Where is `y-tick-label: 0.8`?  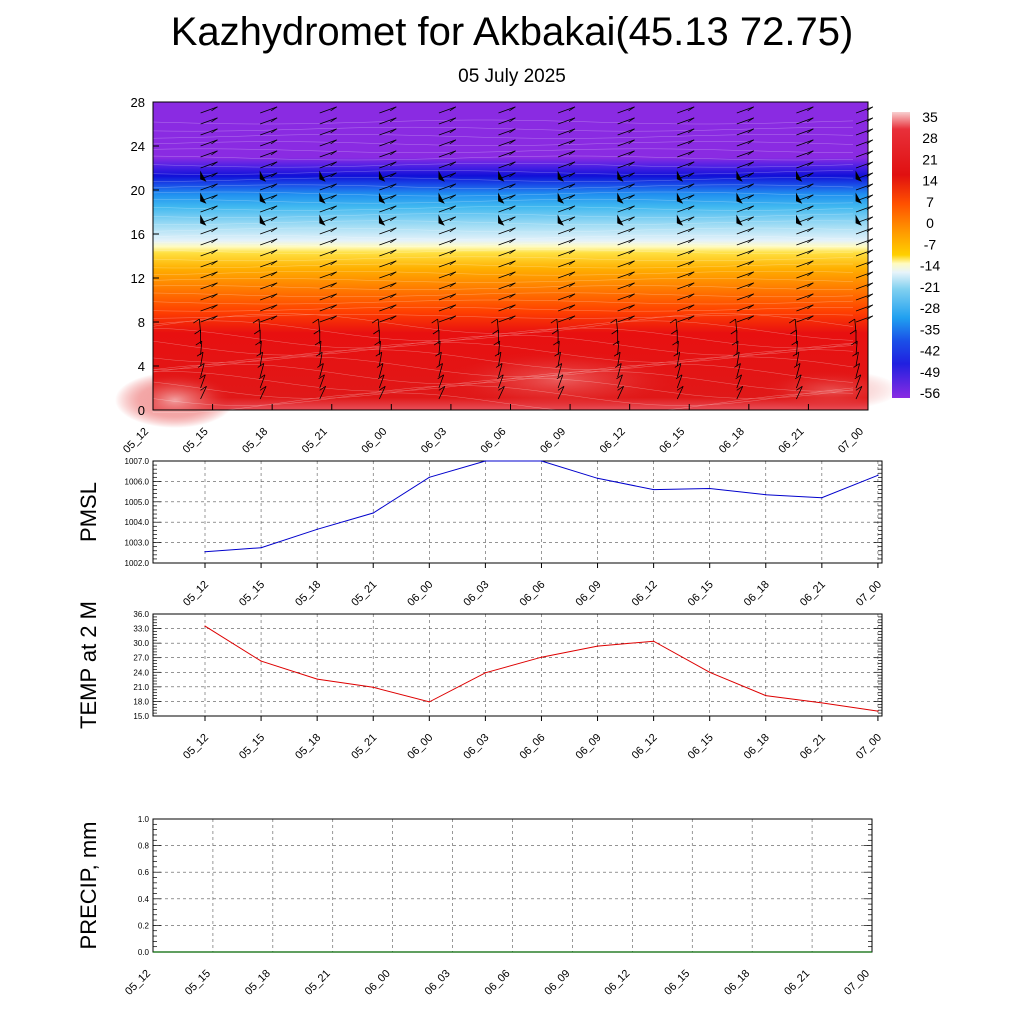 y-tick-label: 0.8 is located at coordinates (144, 846).